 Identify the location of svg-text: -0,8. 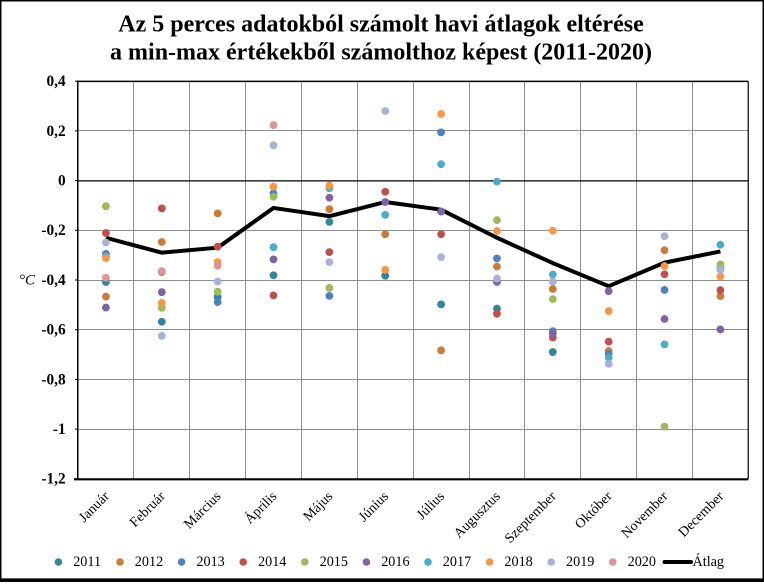
(53, 379).